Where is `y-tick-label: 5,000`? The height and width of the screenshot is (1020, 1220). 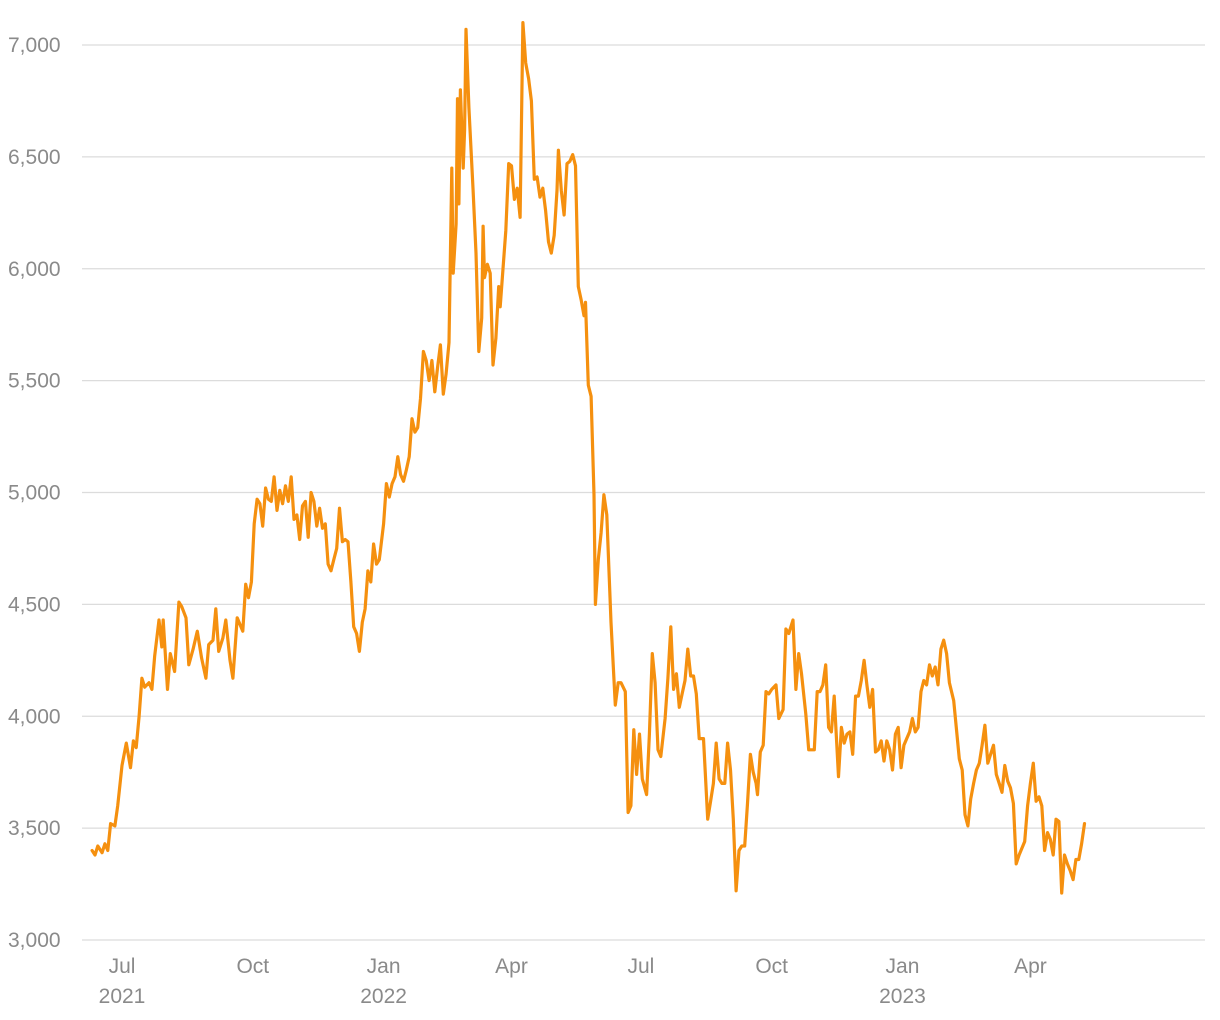 y-tick-label: 5,000 is located at coordinates (34, 493).